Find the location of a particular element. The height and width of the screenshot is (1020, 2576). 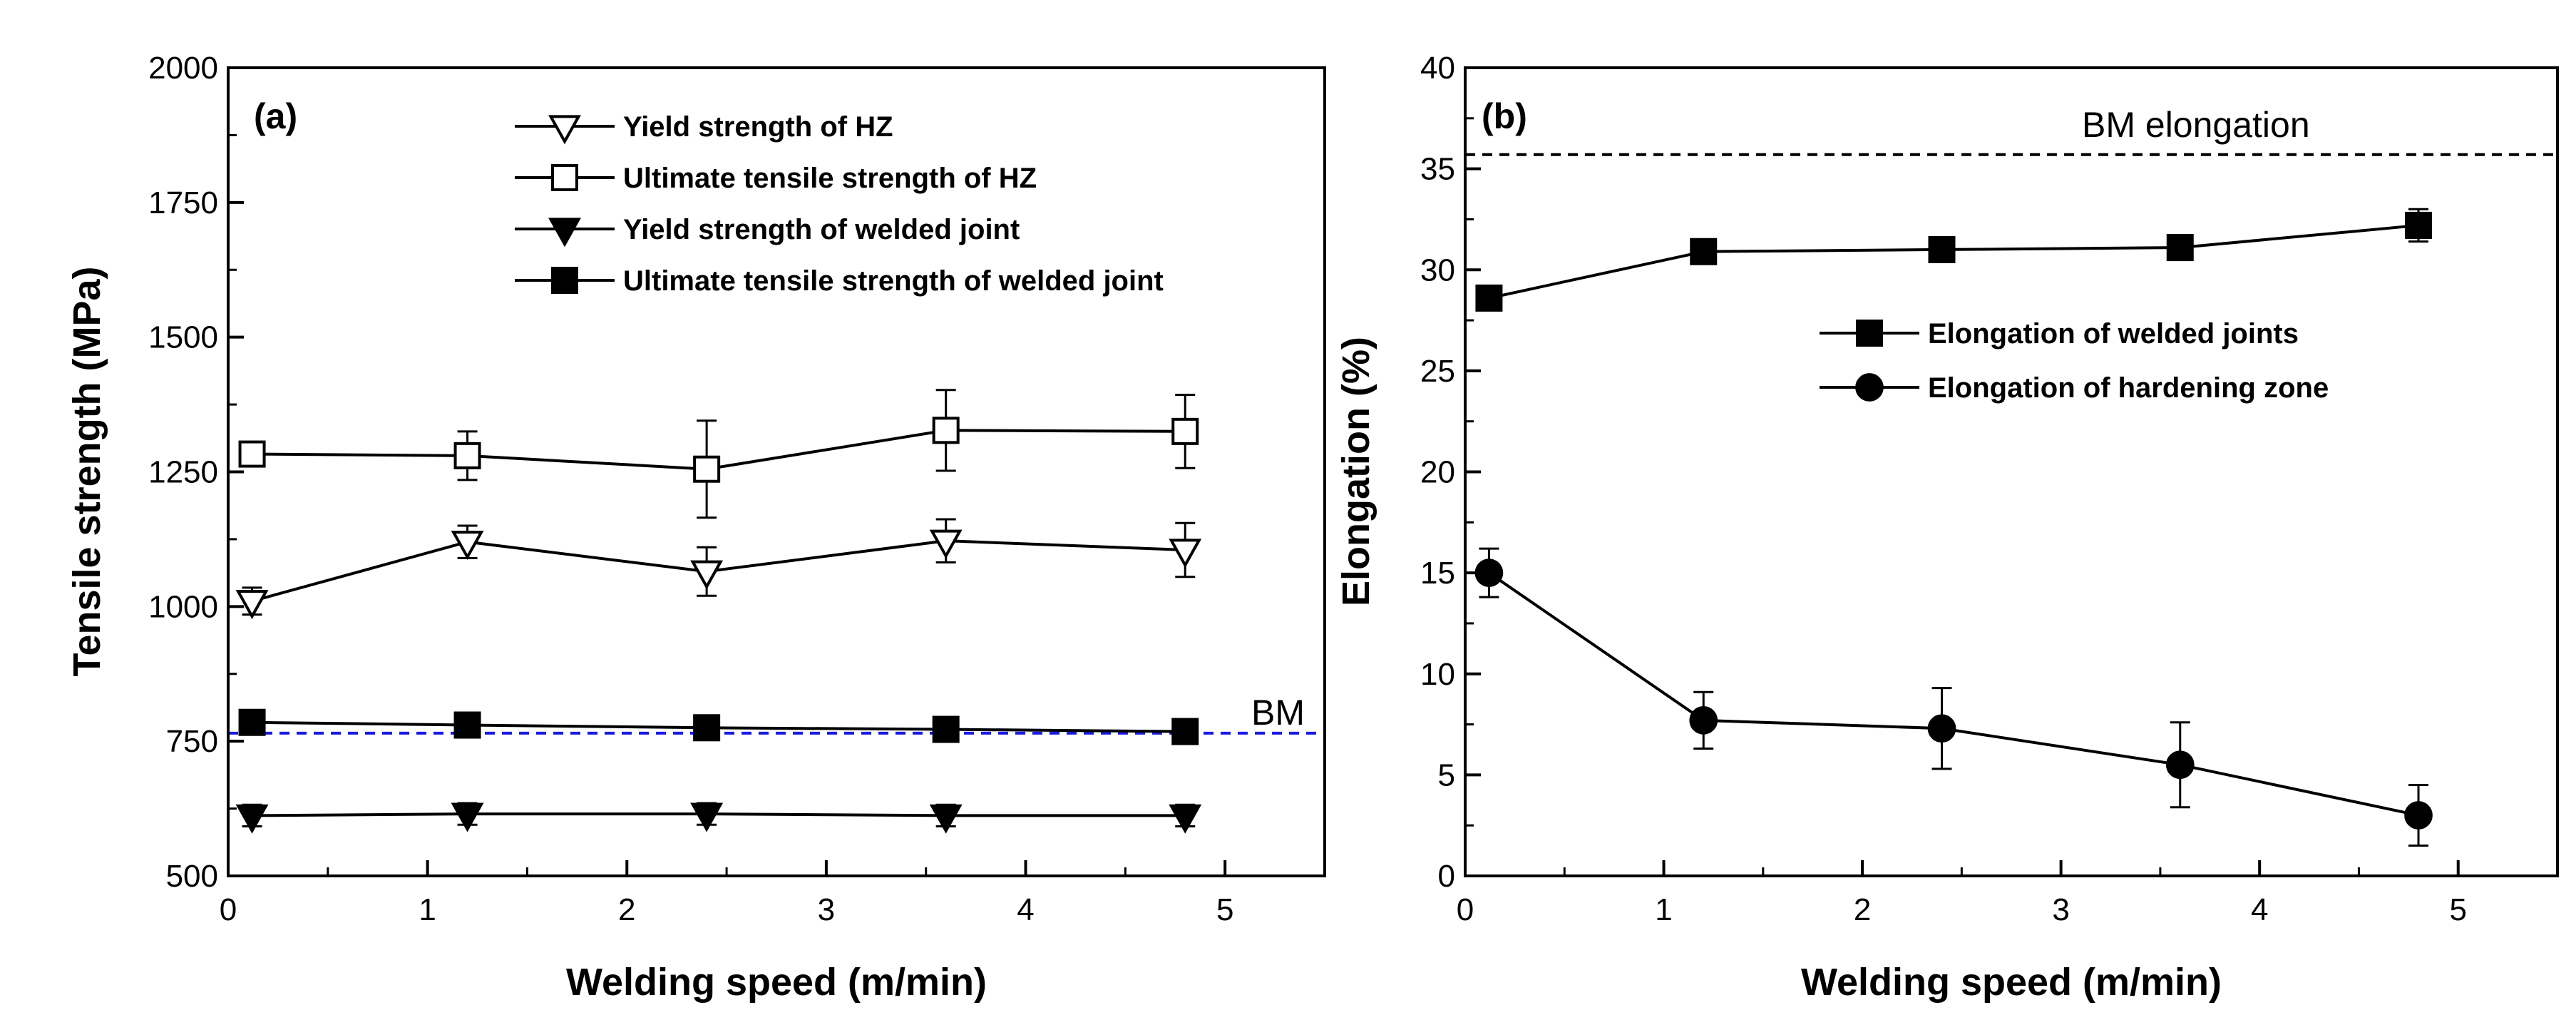

y-tick-label: 1250 is located at coordinates (183, 472).